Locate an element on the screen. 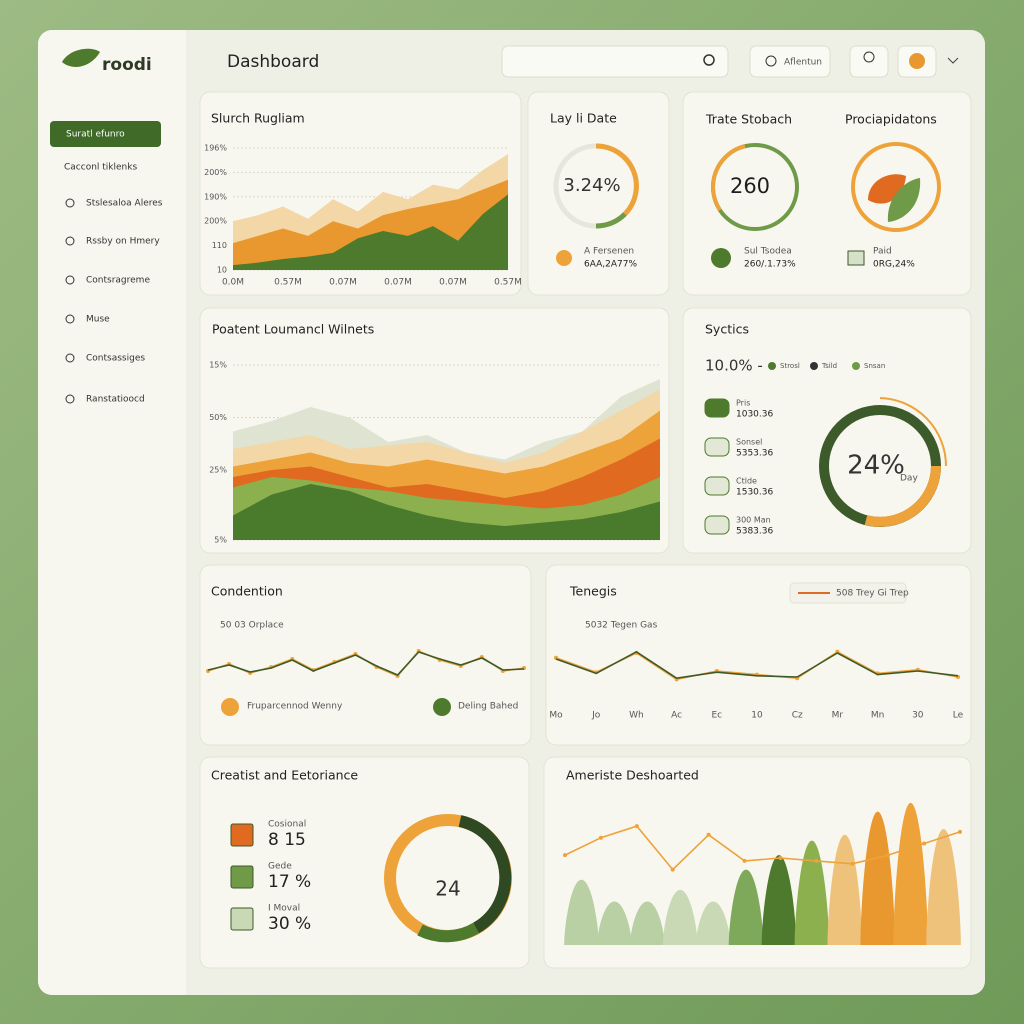 This screenshot has width=1024, height=1028. y-tick-label: 190% is located at coordinates (215, 196).